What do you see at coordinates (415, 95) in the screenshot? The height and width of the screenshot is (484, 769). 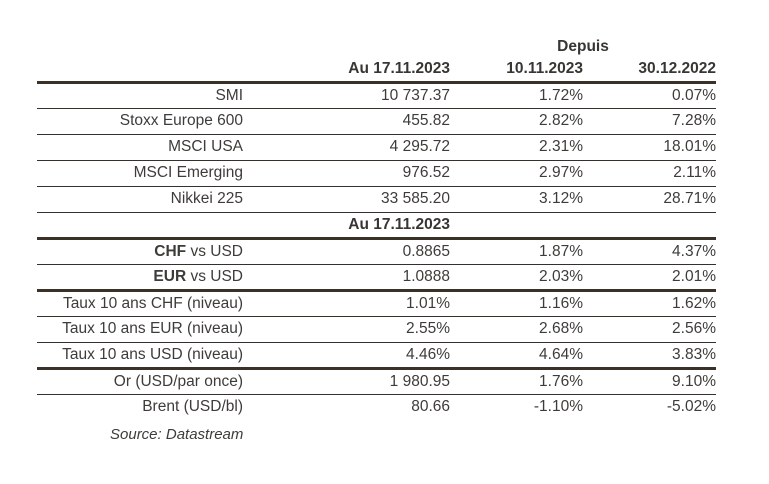 I see `value-cell: 10 737.37` at bounding box center [415, 95].